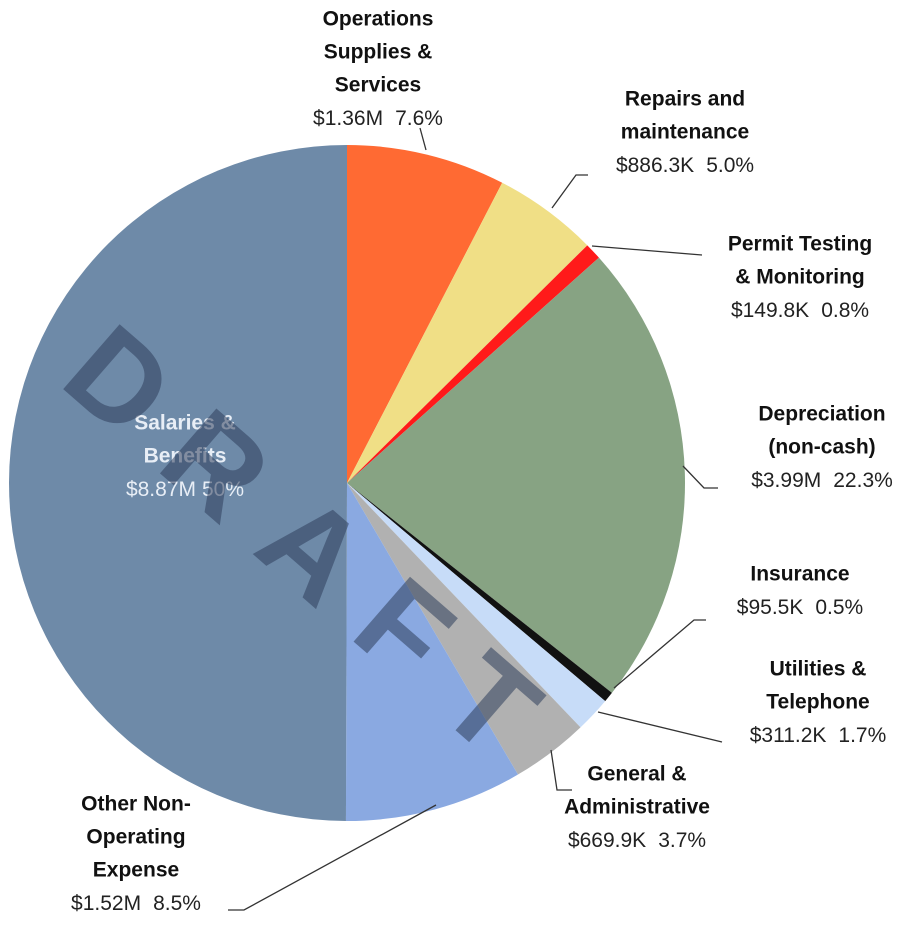 The width and height of the screenshot is (924, 931). What do you see at coordinates (799, 574) in the screenshot?
I see `slice-label: Insurance` at bounding box center [799, 574].